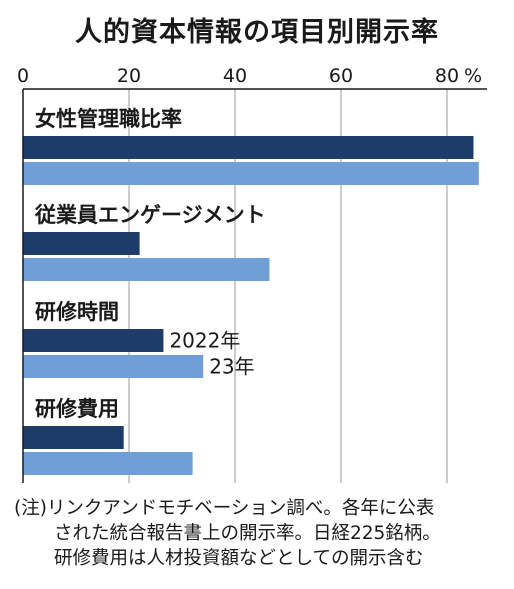 Image resolution: width=514 pixels, height=589 pixels. I want to click on category-label: 従業員エンゲージメント, so click(150, 215).